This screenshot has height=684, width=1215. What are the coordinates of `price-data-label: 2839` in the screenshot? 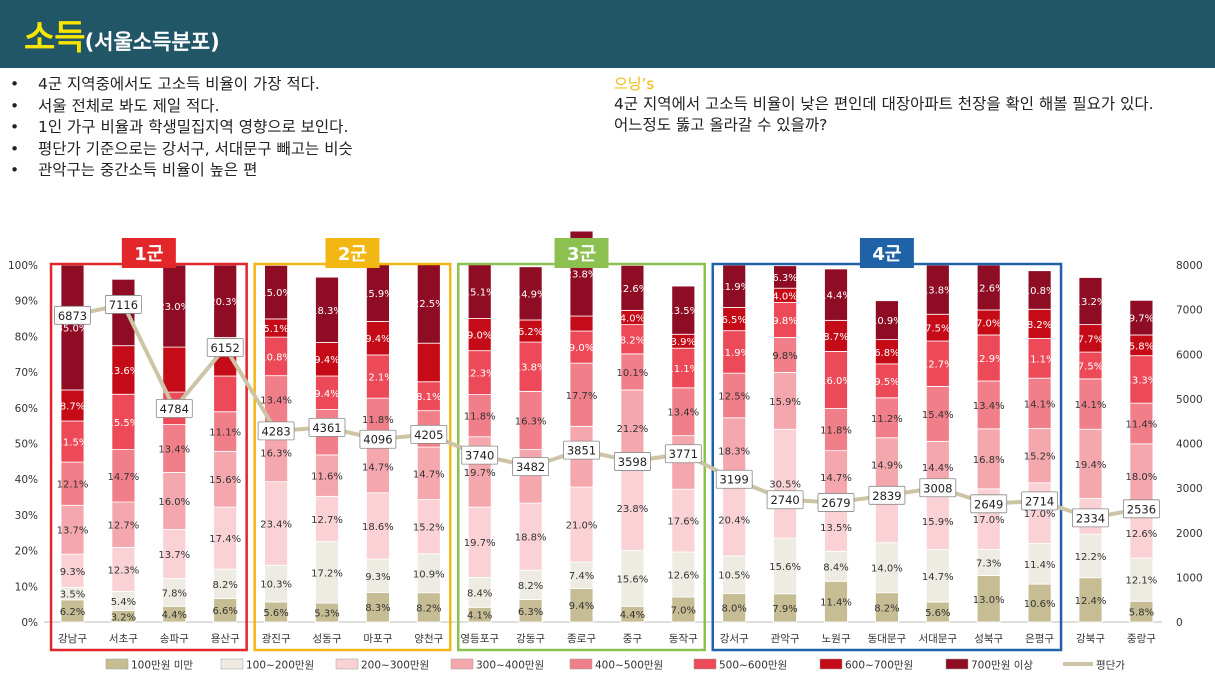 It's located at (886, 496).